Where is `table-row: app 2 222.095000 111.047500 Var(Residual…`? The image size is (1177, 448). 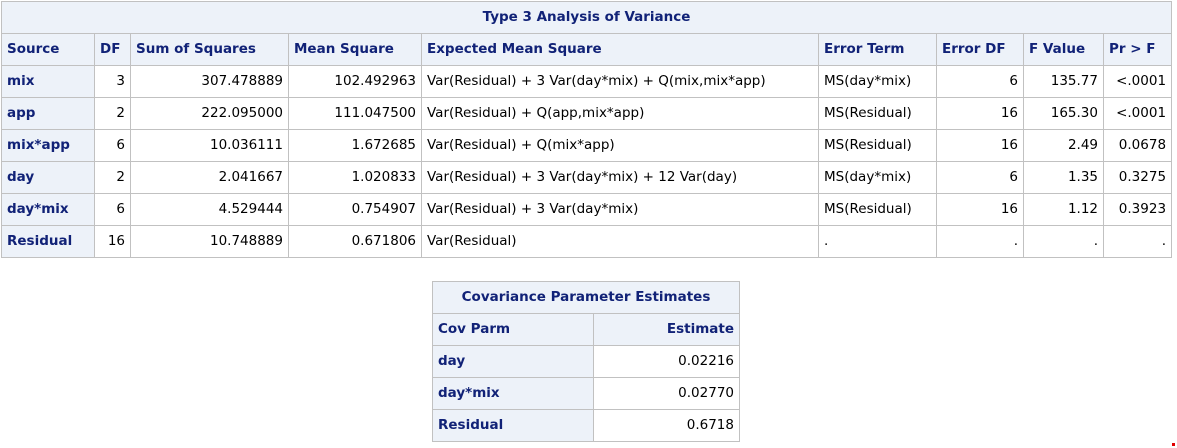
table-row: app 2 222.095000 111.047500 Var(Residual… is located at coordinates (587, 113).